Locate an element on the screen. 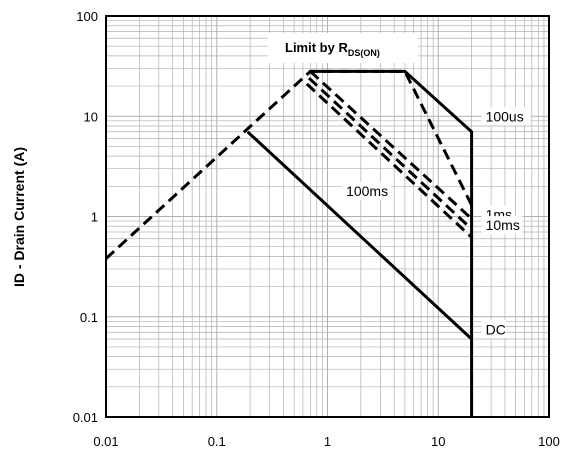  annotation-100ms: 100ms is located at coordinates (367, 190).